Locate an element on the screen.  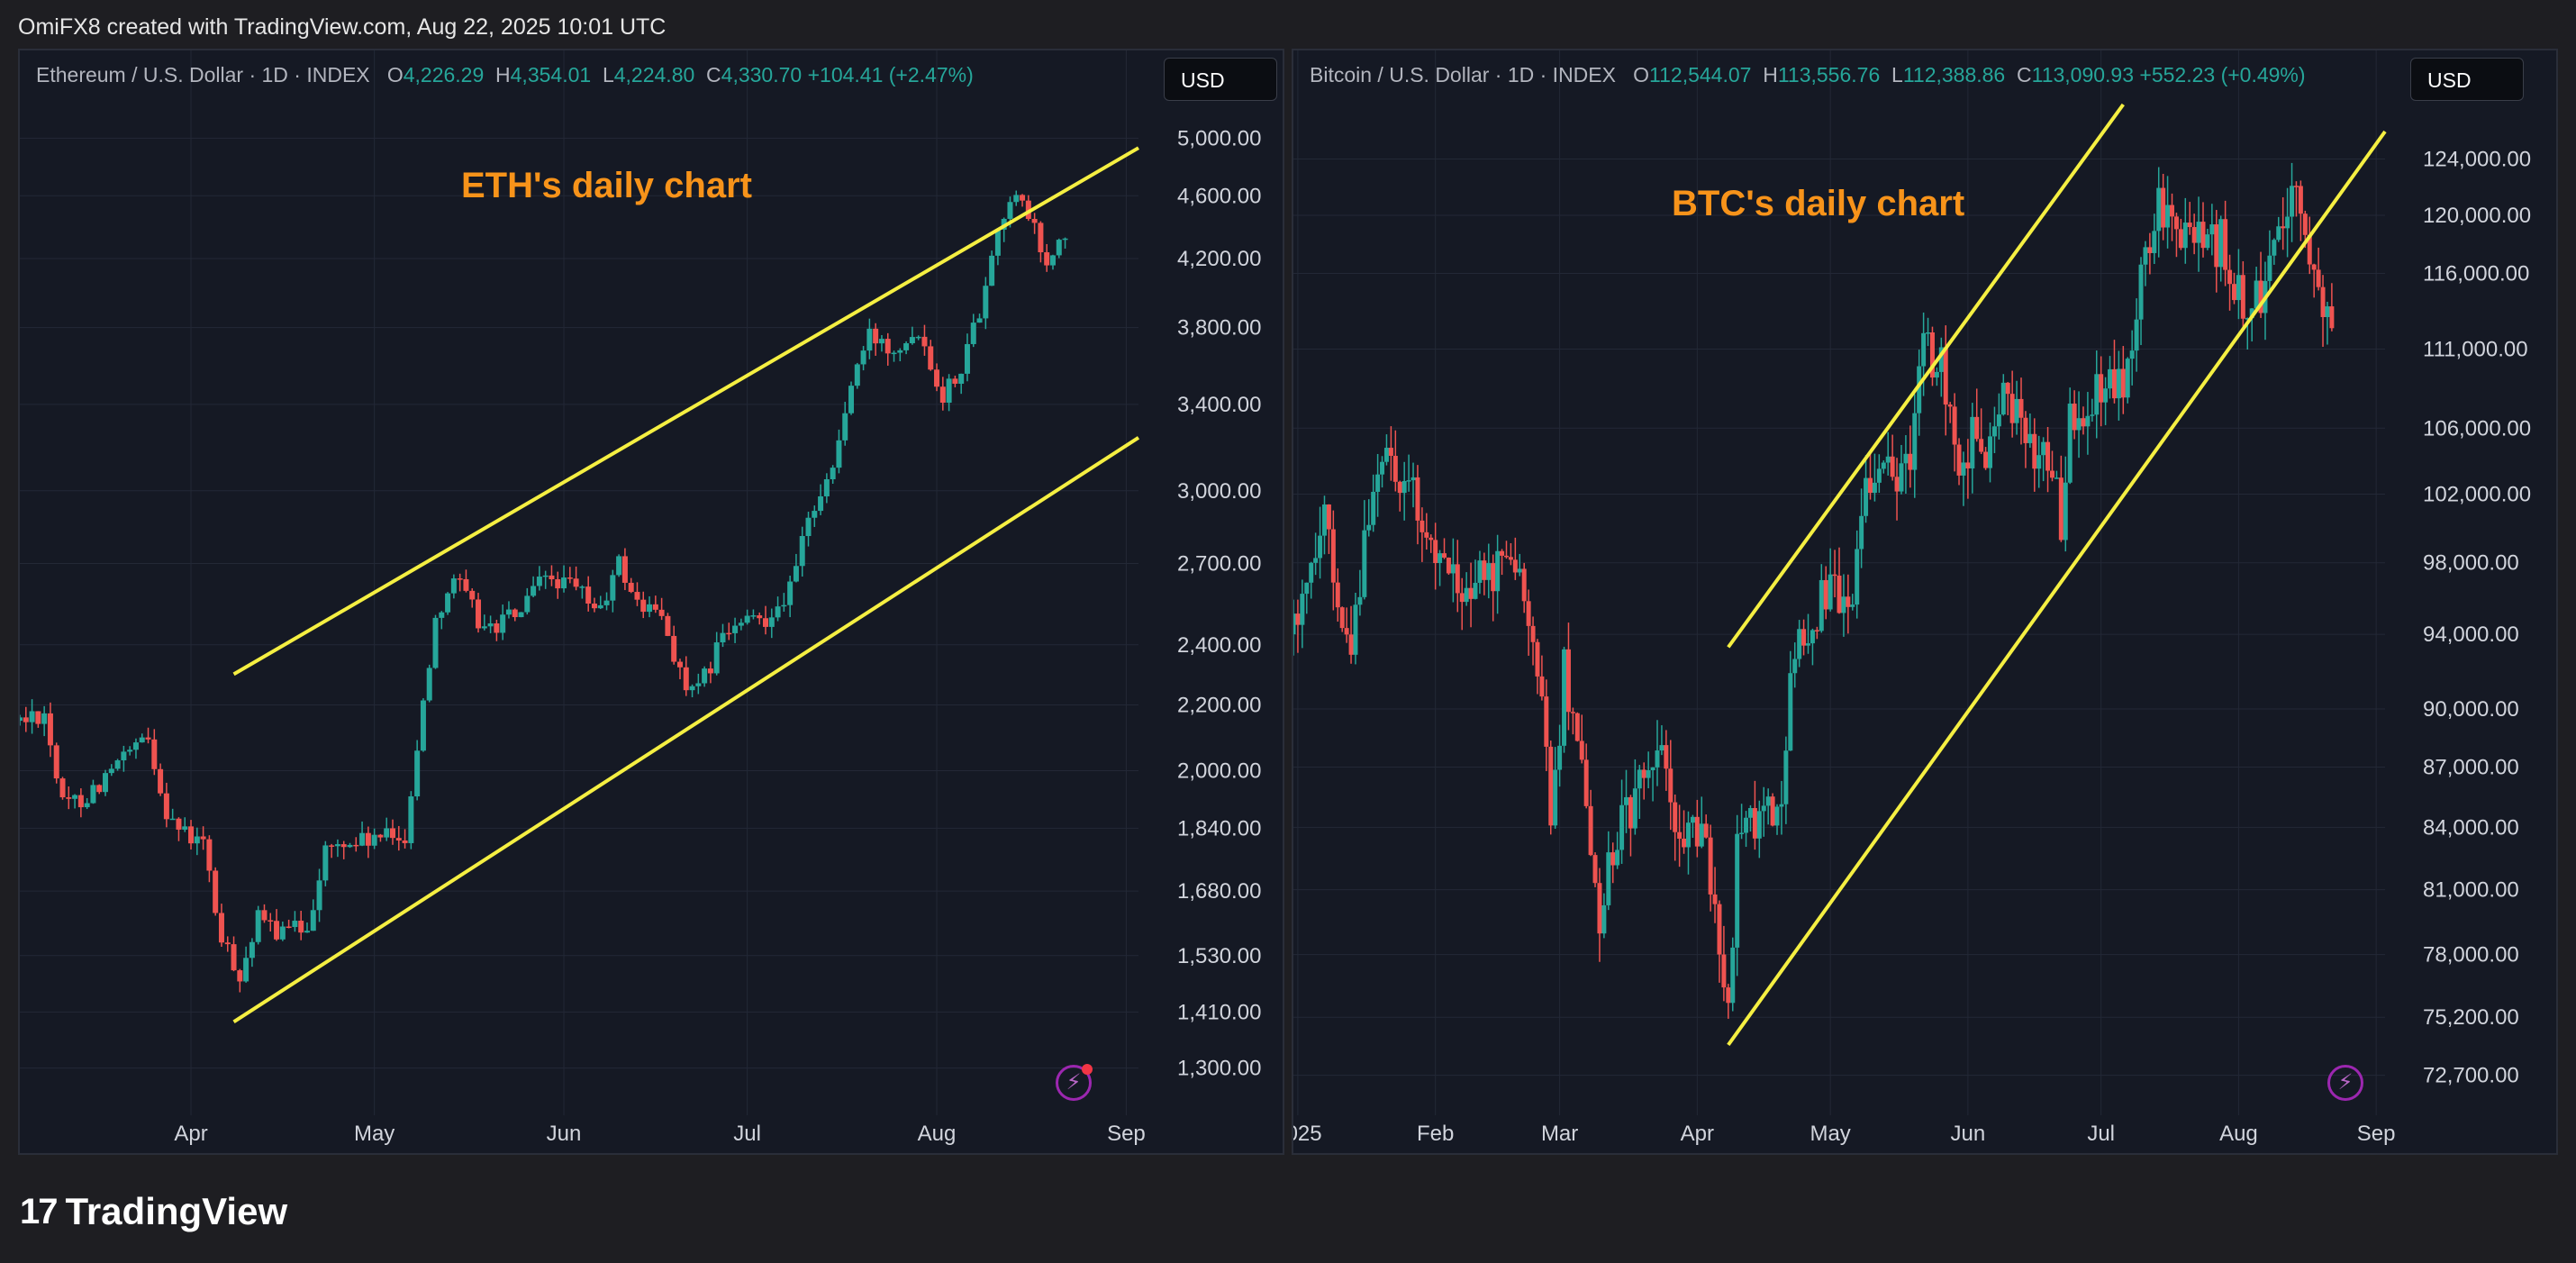
eth-low-value: 4,224.80 is located at coordinates (654, 74).